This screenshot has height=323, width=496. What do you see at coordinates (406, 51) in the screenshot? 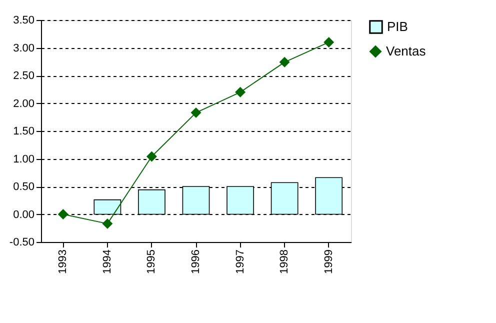
I see `legend-label: Ventas` at bounding box center [406, 51].